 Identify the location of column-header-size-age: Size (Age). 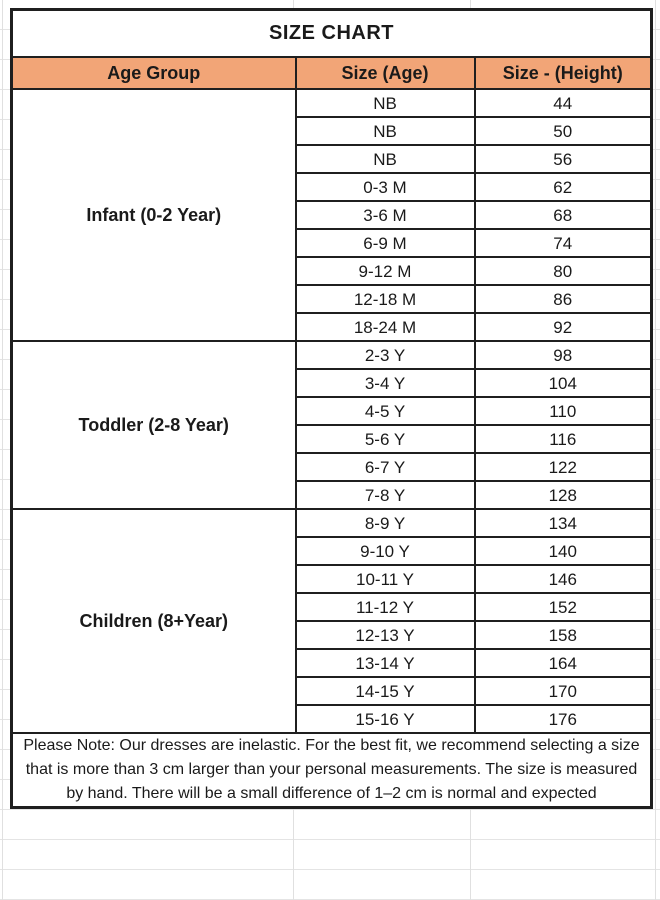
(385, 73).